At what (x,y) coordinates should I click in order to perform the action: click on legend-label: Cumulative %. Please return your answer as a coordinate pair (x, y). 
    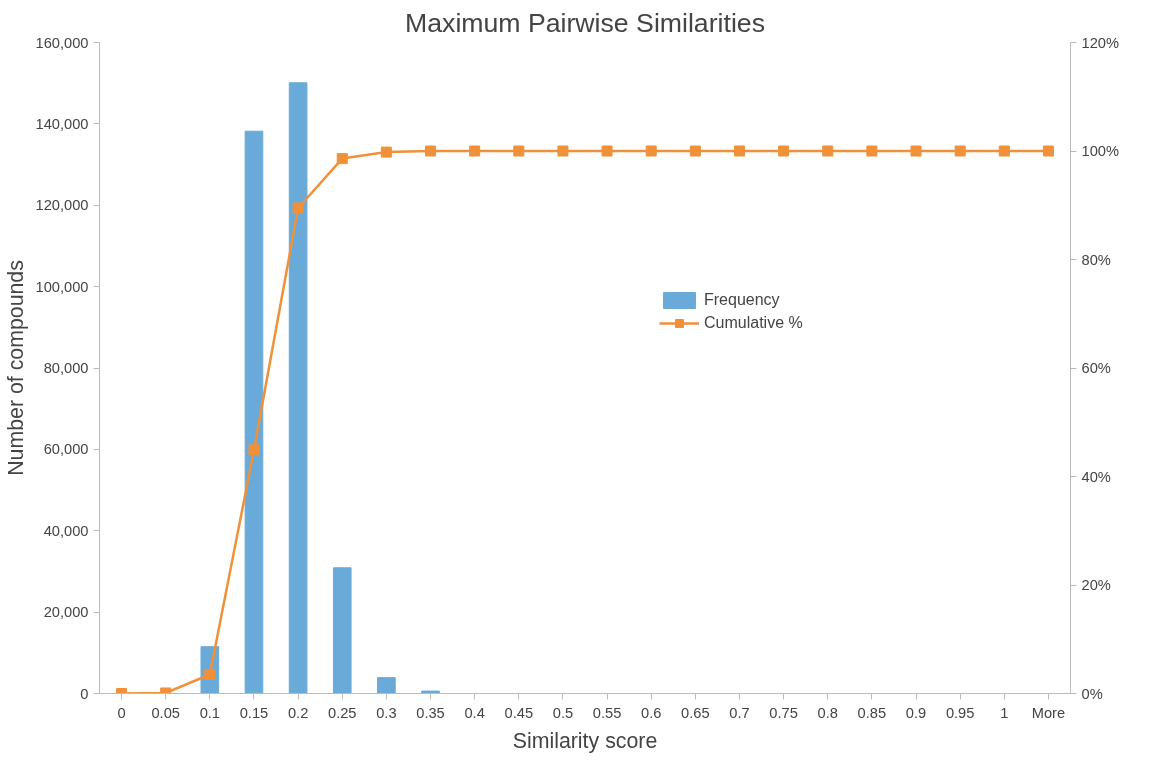
    Looking at the image, I should click on (753, 323).